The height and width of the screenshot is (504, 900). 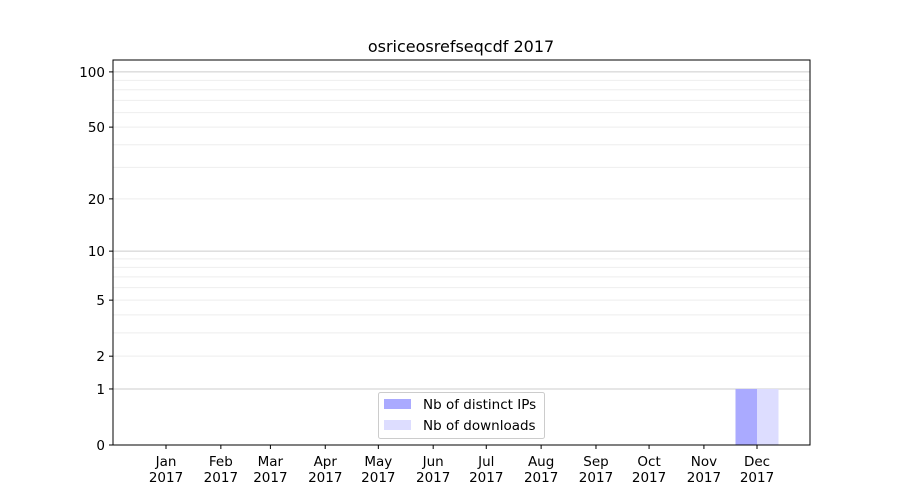 What do you see at coordinates (100, 301) in the screenshot?
I see `y-tick-label: 5` at bounding box center [100, 301].